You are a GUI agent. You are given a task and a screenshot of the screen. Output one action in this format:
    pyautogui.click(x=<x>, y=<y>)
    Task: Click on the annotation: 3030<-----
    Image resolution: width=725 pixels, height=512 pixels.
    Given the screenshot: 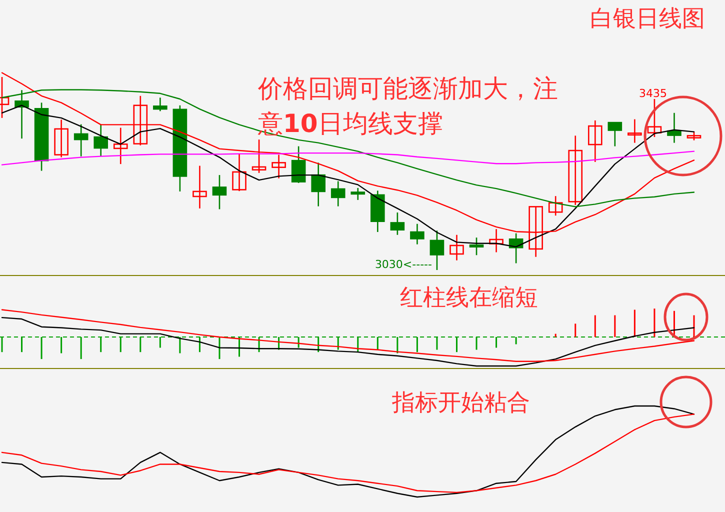 What is the action you would take?
    pyautogui.click(x=403, y=264)
    